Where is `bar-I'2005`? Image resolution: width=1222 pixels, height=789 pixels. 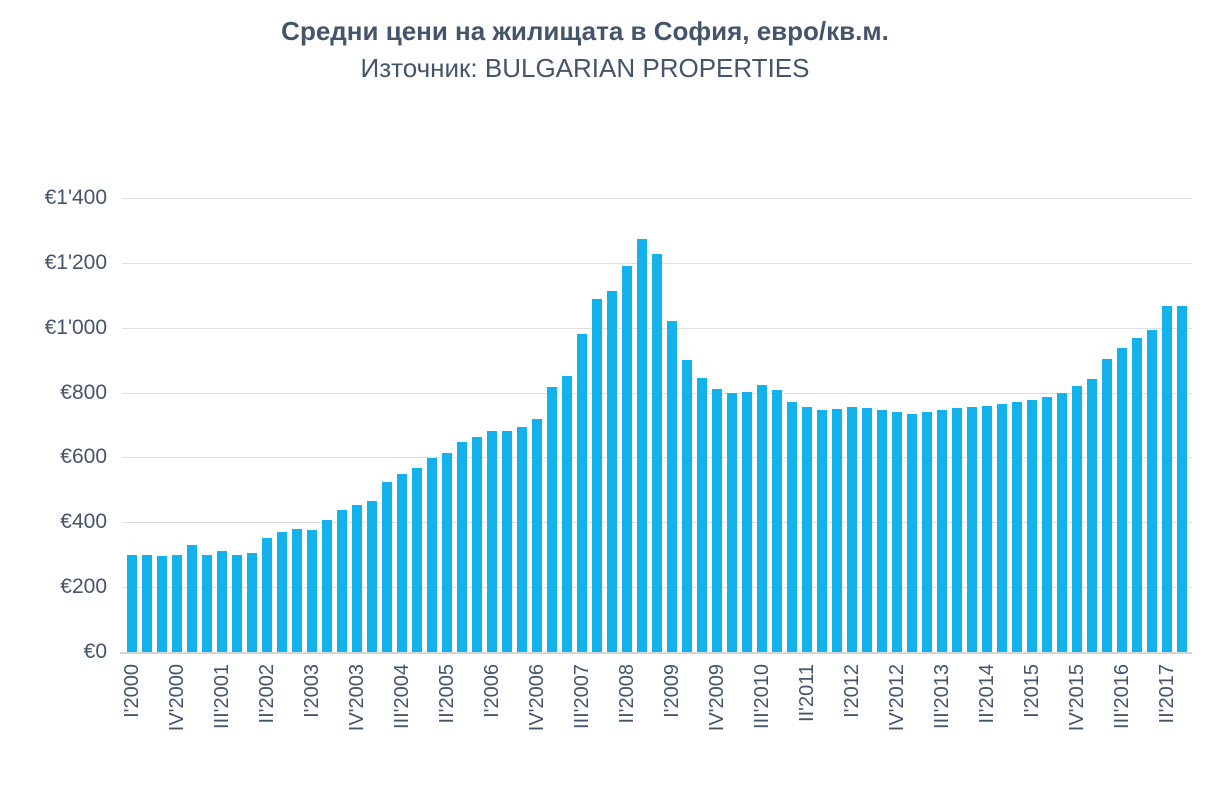
bar-I'2005 is located at coordinates (432, 555).